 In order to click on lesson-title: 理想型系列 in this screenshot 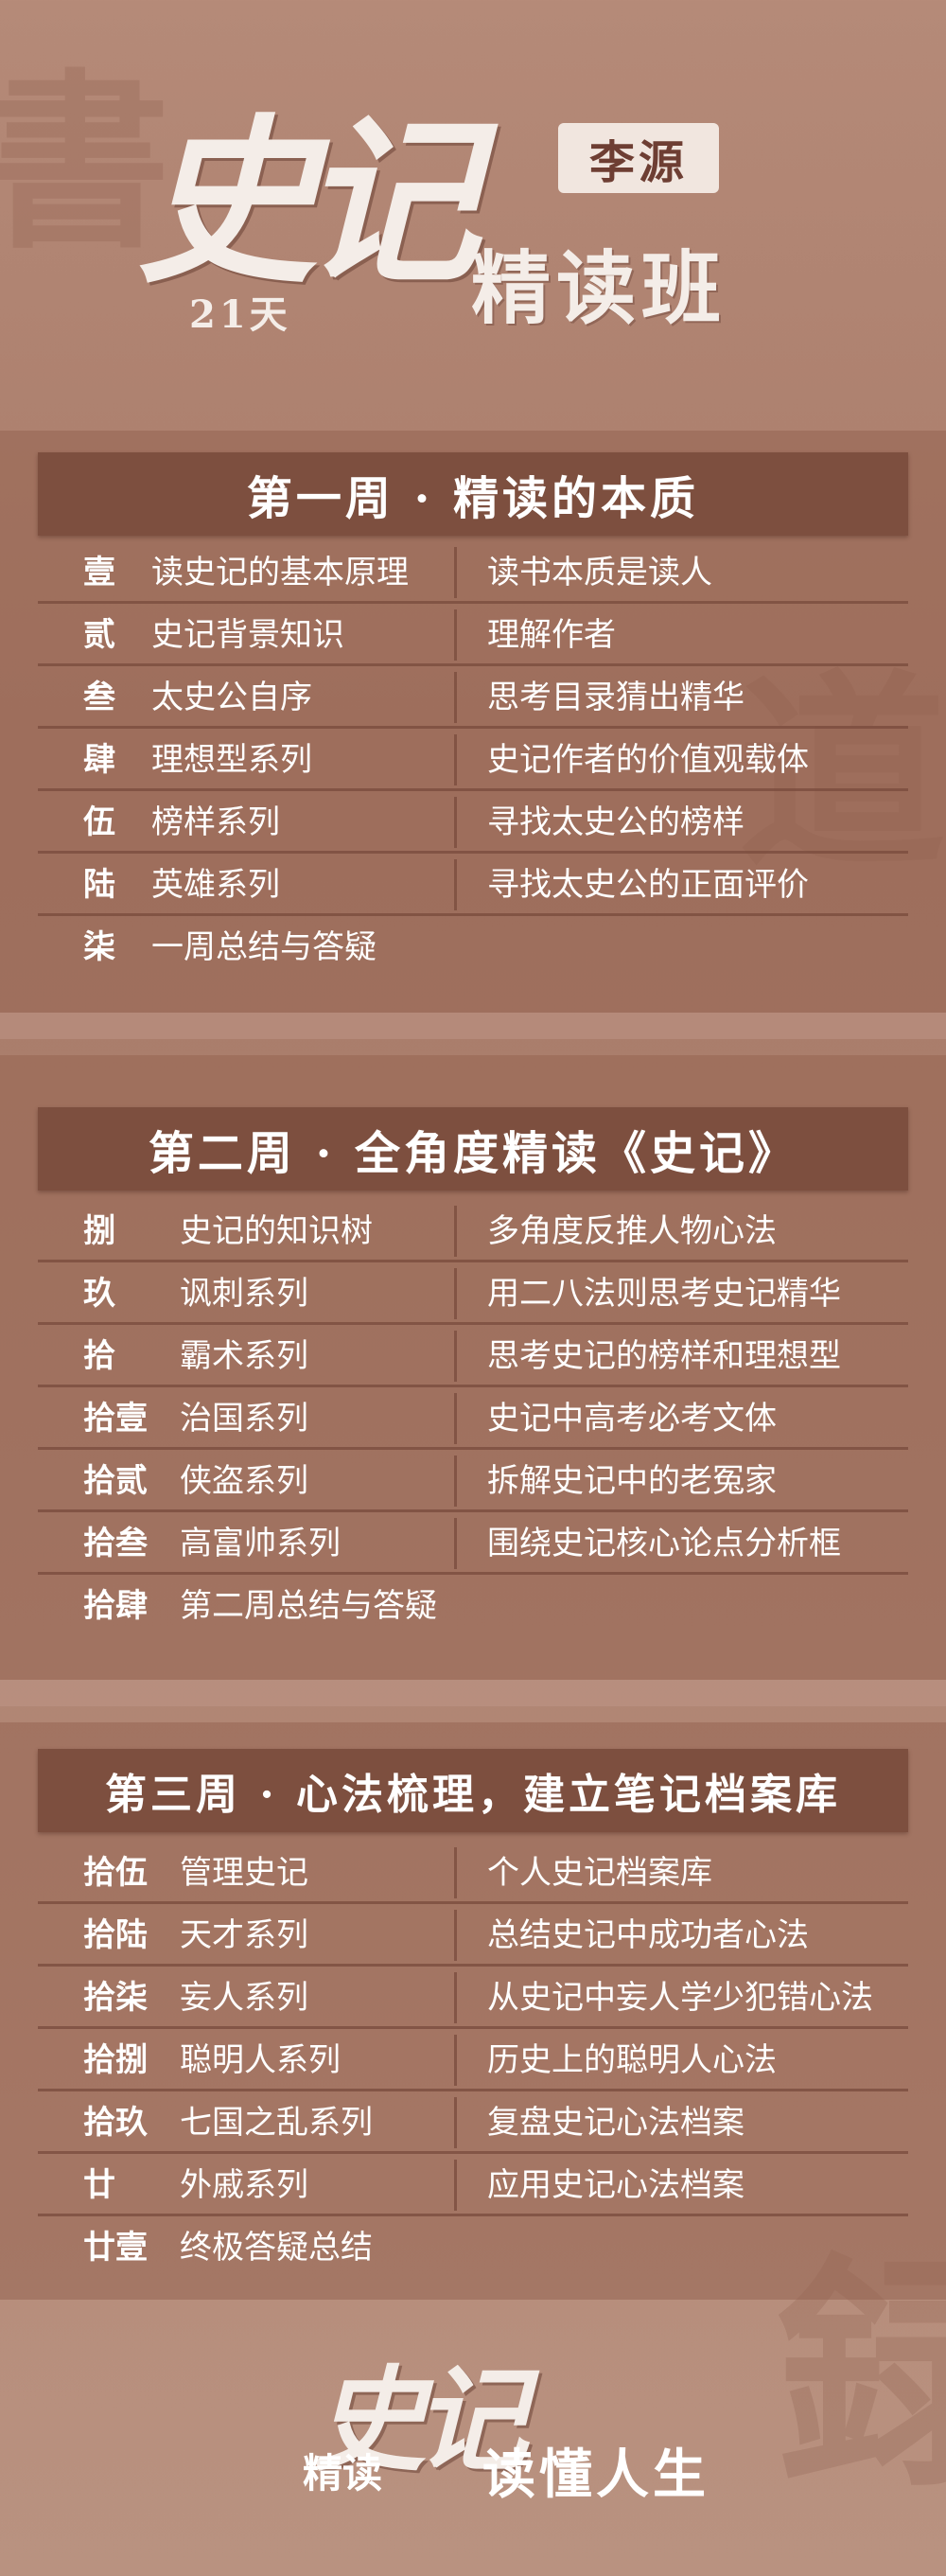, I will do `click(231, 760)`.